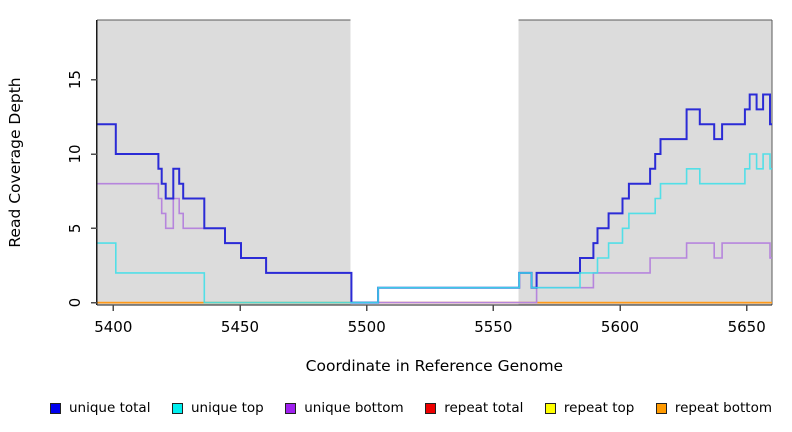 The width and height of the screenshot is (792, 432). I want to click on y-tick-label: 10, so click(75, 153).